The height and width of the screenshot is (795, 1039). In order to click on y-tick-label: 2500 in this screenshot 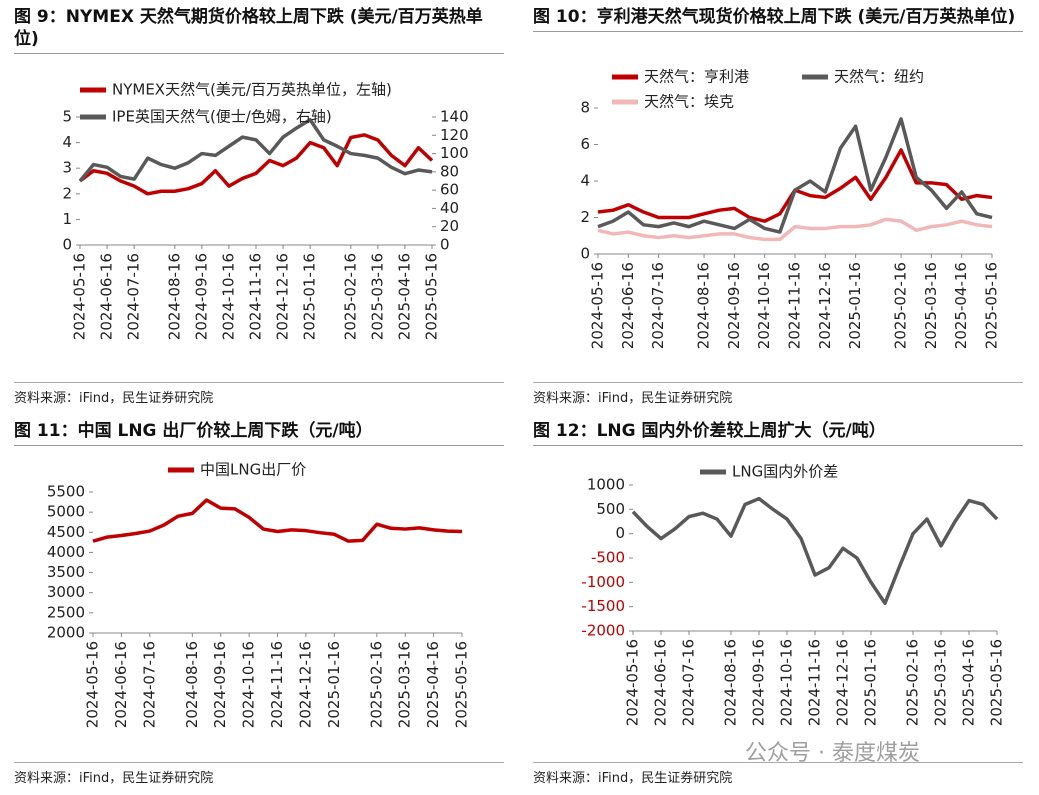, I will do `click(66, 612)`.